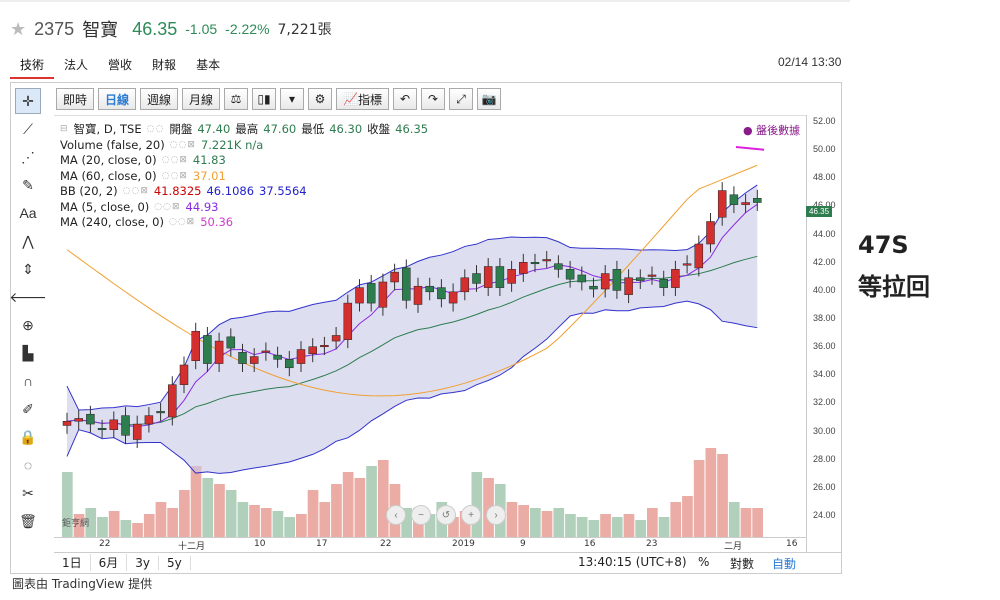 The width and height of the screenshot is (1000, 600). Describe the element at coordinates (28, 240) in the screenshot. I see `pattern-icon: ⋀` at that location.